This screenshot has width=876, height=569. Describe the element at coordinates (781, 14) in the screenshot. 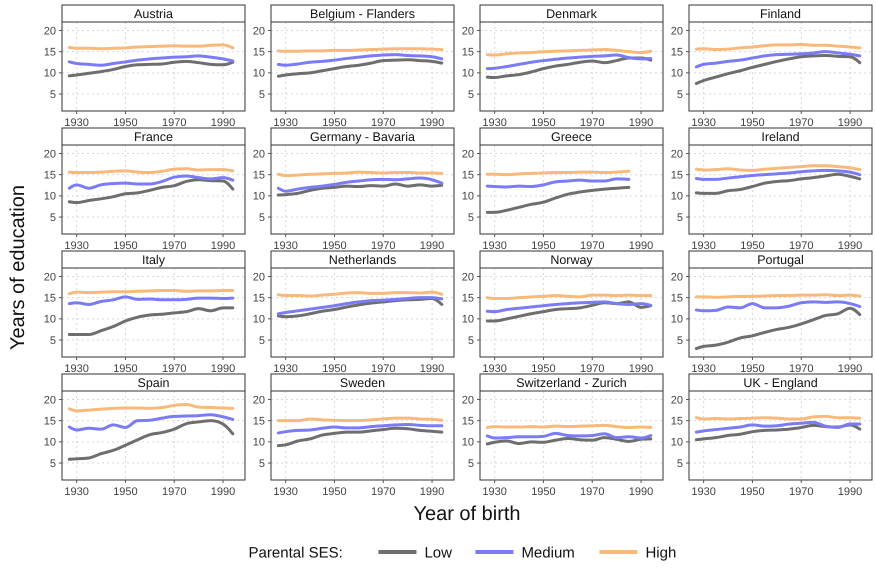

I see `chart-title: Finland` at that location.